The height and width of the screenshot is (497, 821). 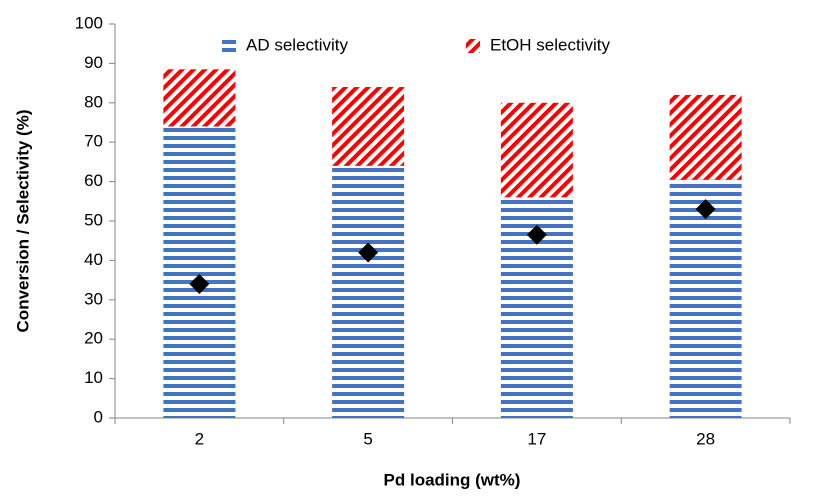 What do you see at coordinates (22, 221) in the screenshot?
I see `y-axis-title: Conversion / Selectivity (%)` at bounding box center [22, 221].